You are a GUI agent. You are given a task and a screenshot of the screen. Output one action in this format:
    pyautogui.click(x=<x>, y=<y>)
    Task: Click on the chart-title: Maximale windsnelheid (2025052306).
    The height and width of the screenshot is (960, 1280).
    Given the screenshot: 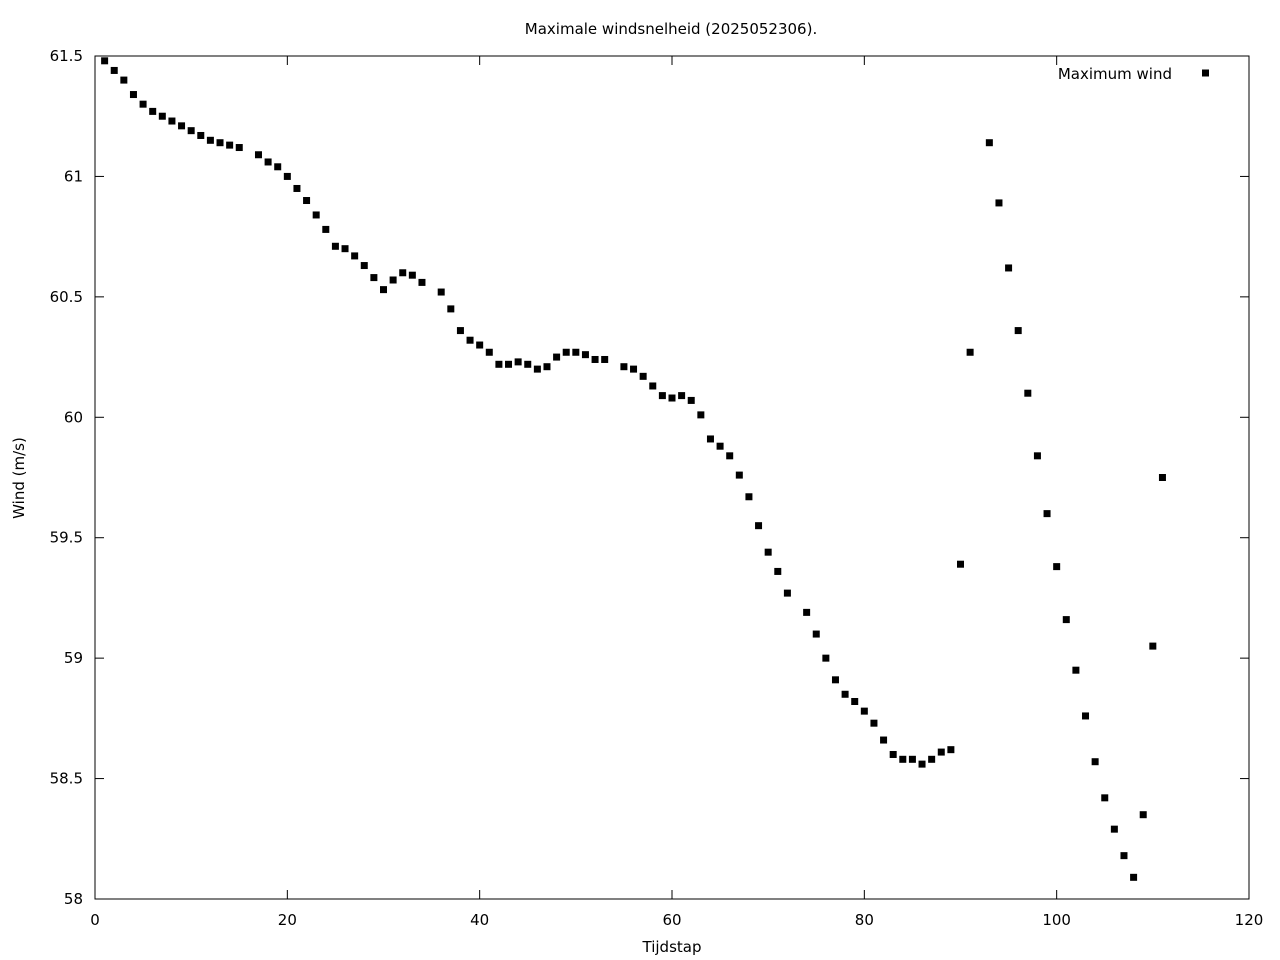 What is the action you would take?
    pyautogui.click(x=671, y=29)
    